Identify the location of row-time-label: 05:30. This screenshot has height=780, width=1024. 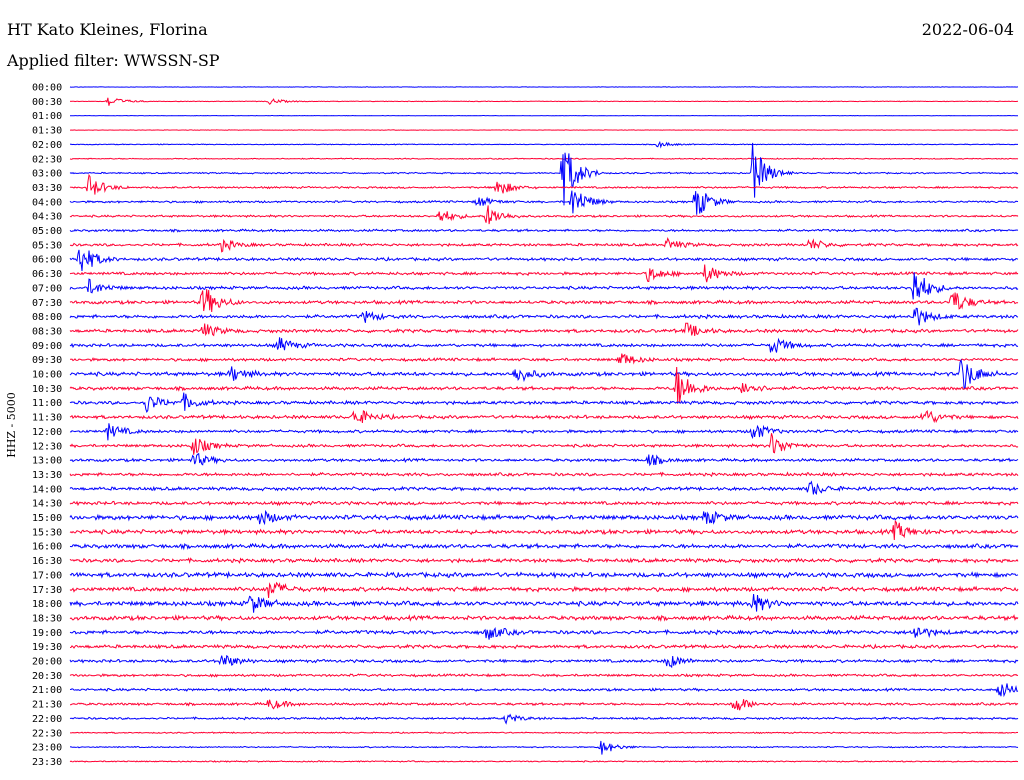
(47, 245).